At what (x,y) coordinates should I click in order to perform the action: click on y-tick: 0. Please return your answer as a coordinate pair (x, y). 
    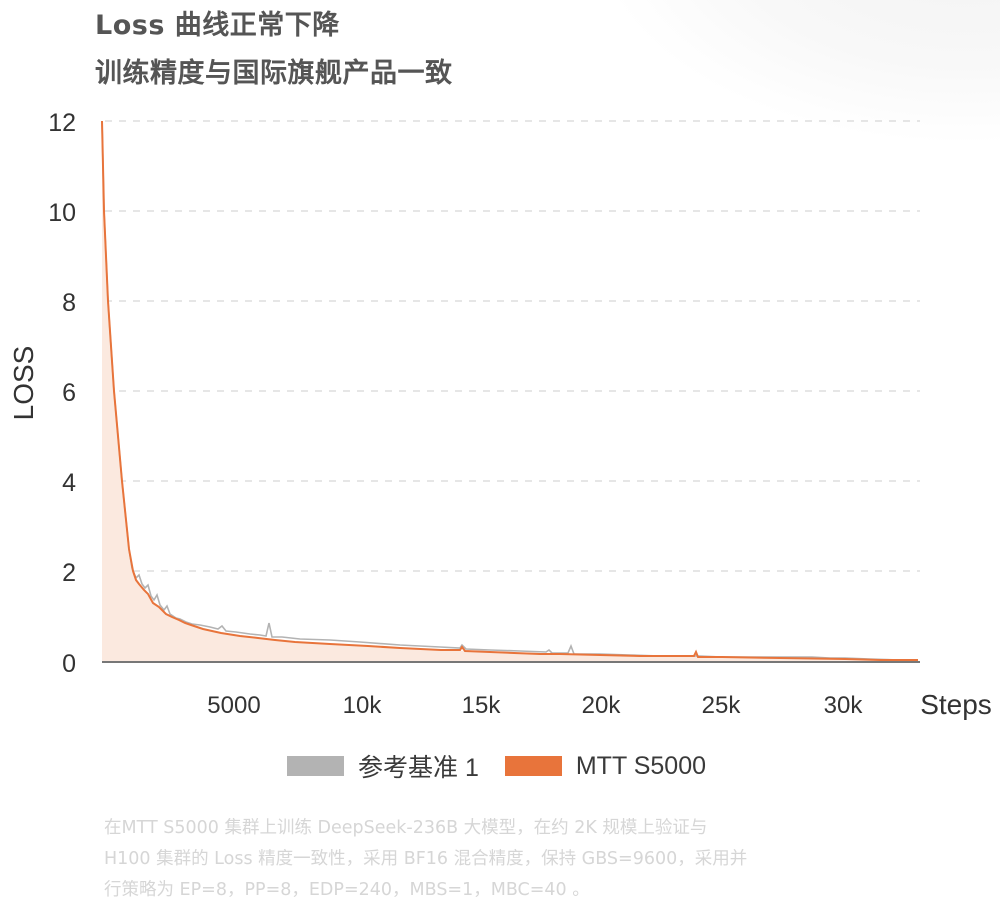
    Looking at the image, I should click on (69, 664).